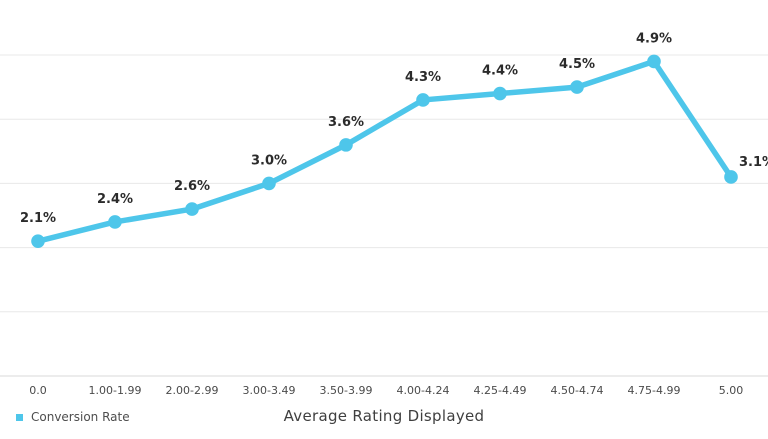 This screenshot has width=768, height=439. What do you see at coordinates (731, 390) in the screenshot?
I see `x-tick-label: 5.00` at bounding box center [731, 390].